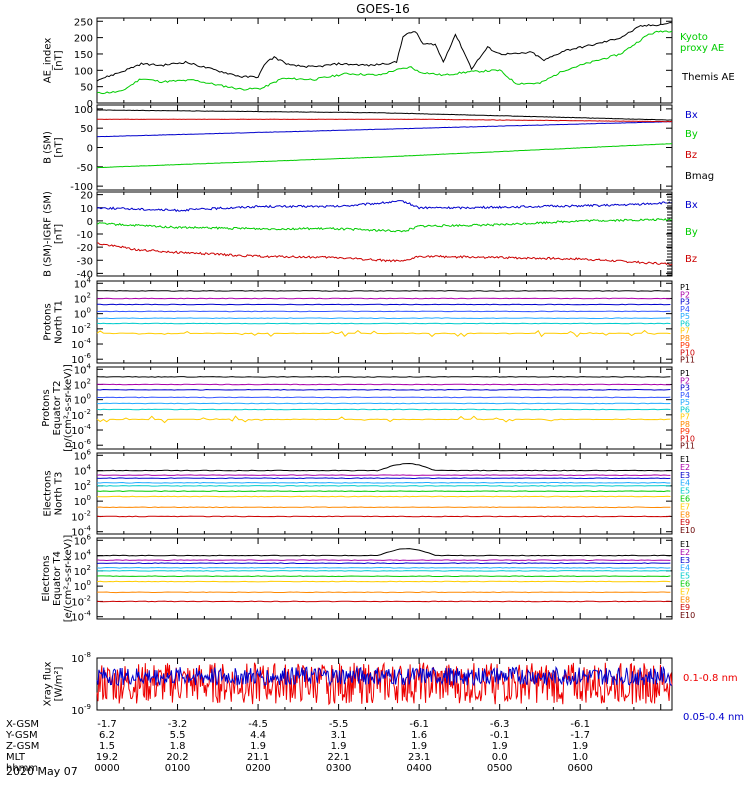  Describe the element at coordinates (88, 442) in the screenshot. I see `y-tick-exponent: -6` at that location.